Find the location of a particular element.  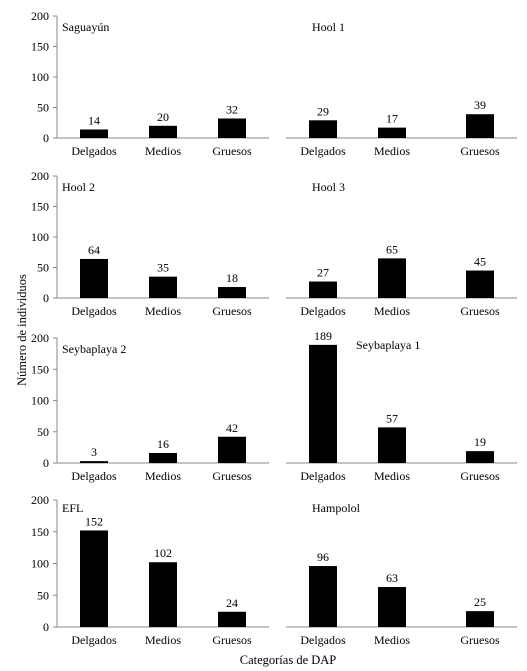

panel-6-category-label: Delgados is located at coordinates (323, 476).